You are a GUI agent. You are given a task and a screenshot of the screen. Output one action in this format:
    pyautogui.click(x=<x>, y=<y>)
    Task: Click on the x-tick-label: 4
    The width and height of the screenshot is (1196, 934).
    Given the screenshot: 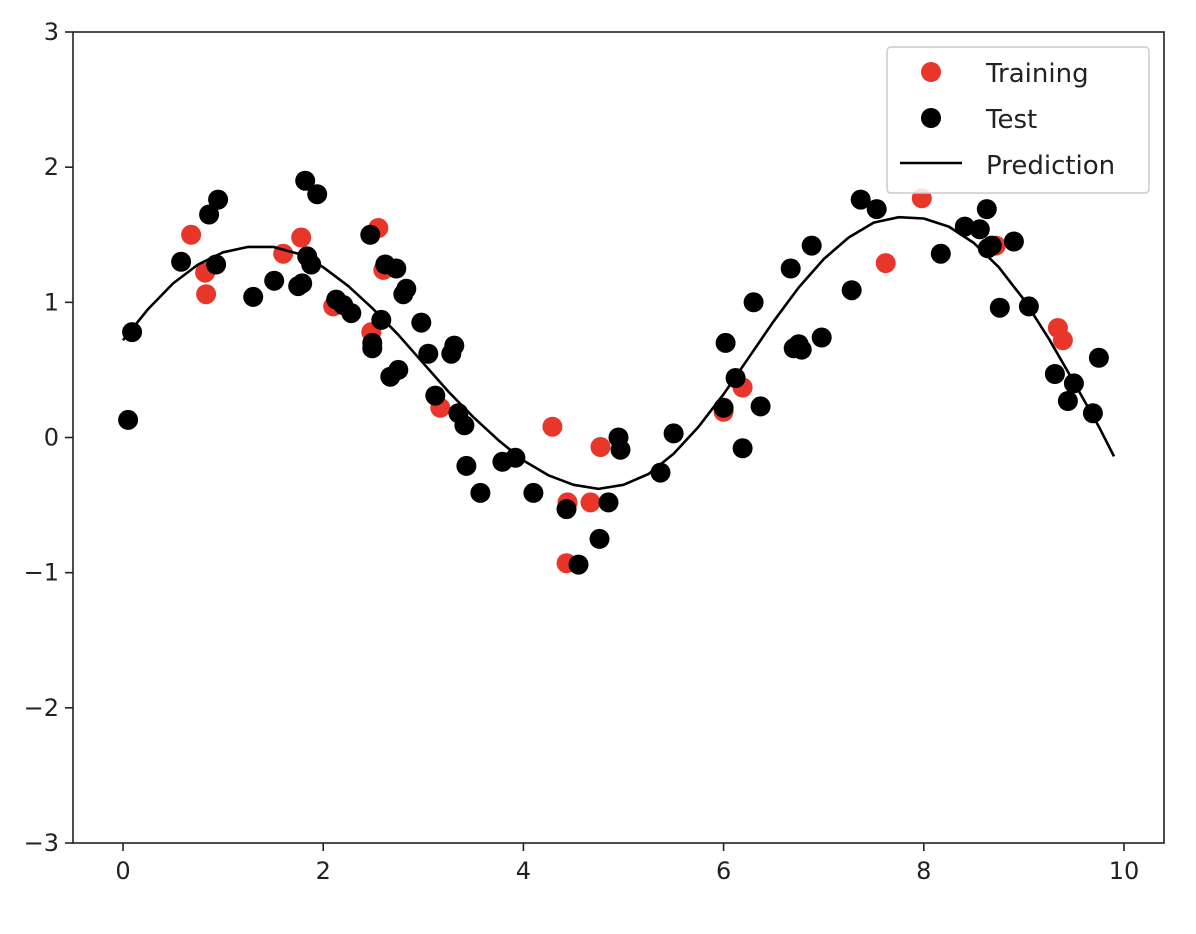 What is the action you would take?
    pyautogui.click(x=523, y=871)
    